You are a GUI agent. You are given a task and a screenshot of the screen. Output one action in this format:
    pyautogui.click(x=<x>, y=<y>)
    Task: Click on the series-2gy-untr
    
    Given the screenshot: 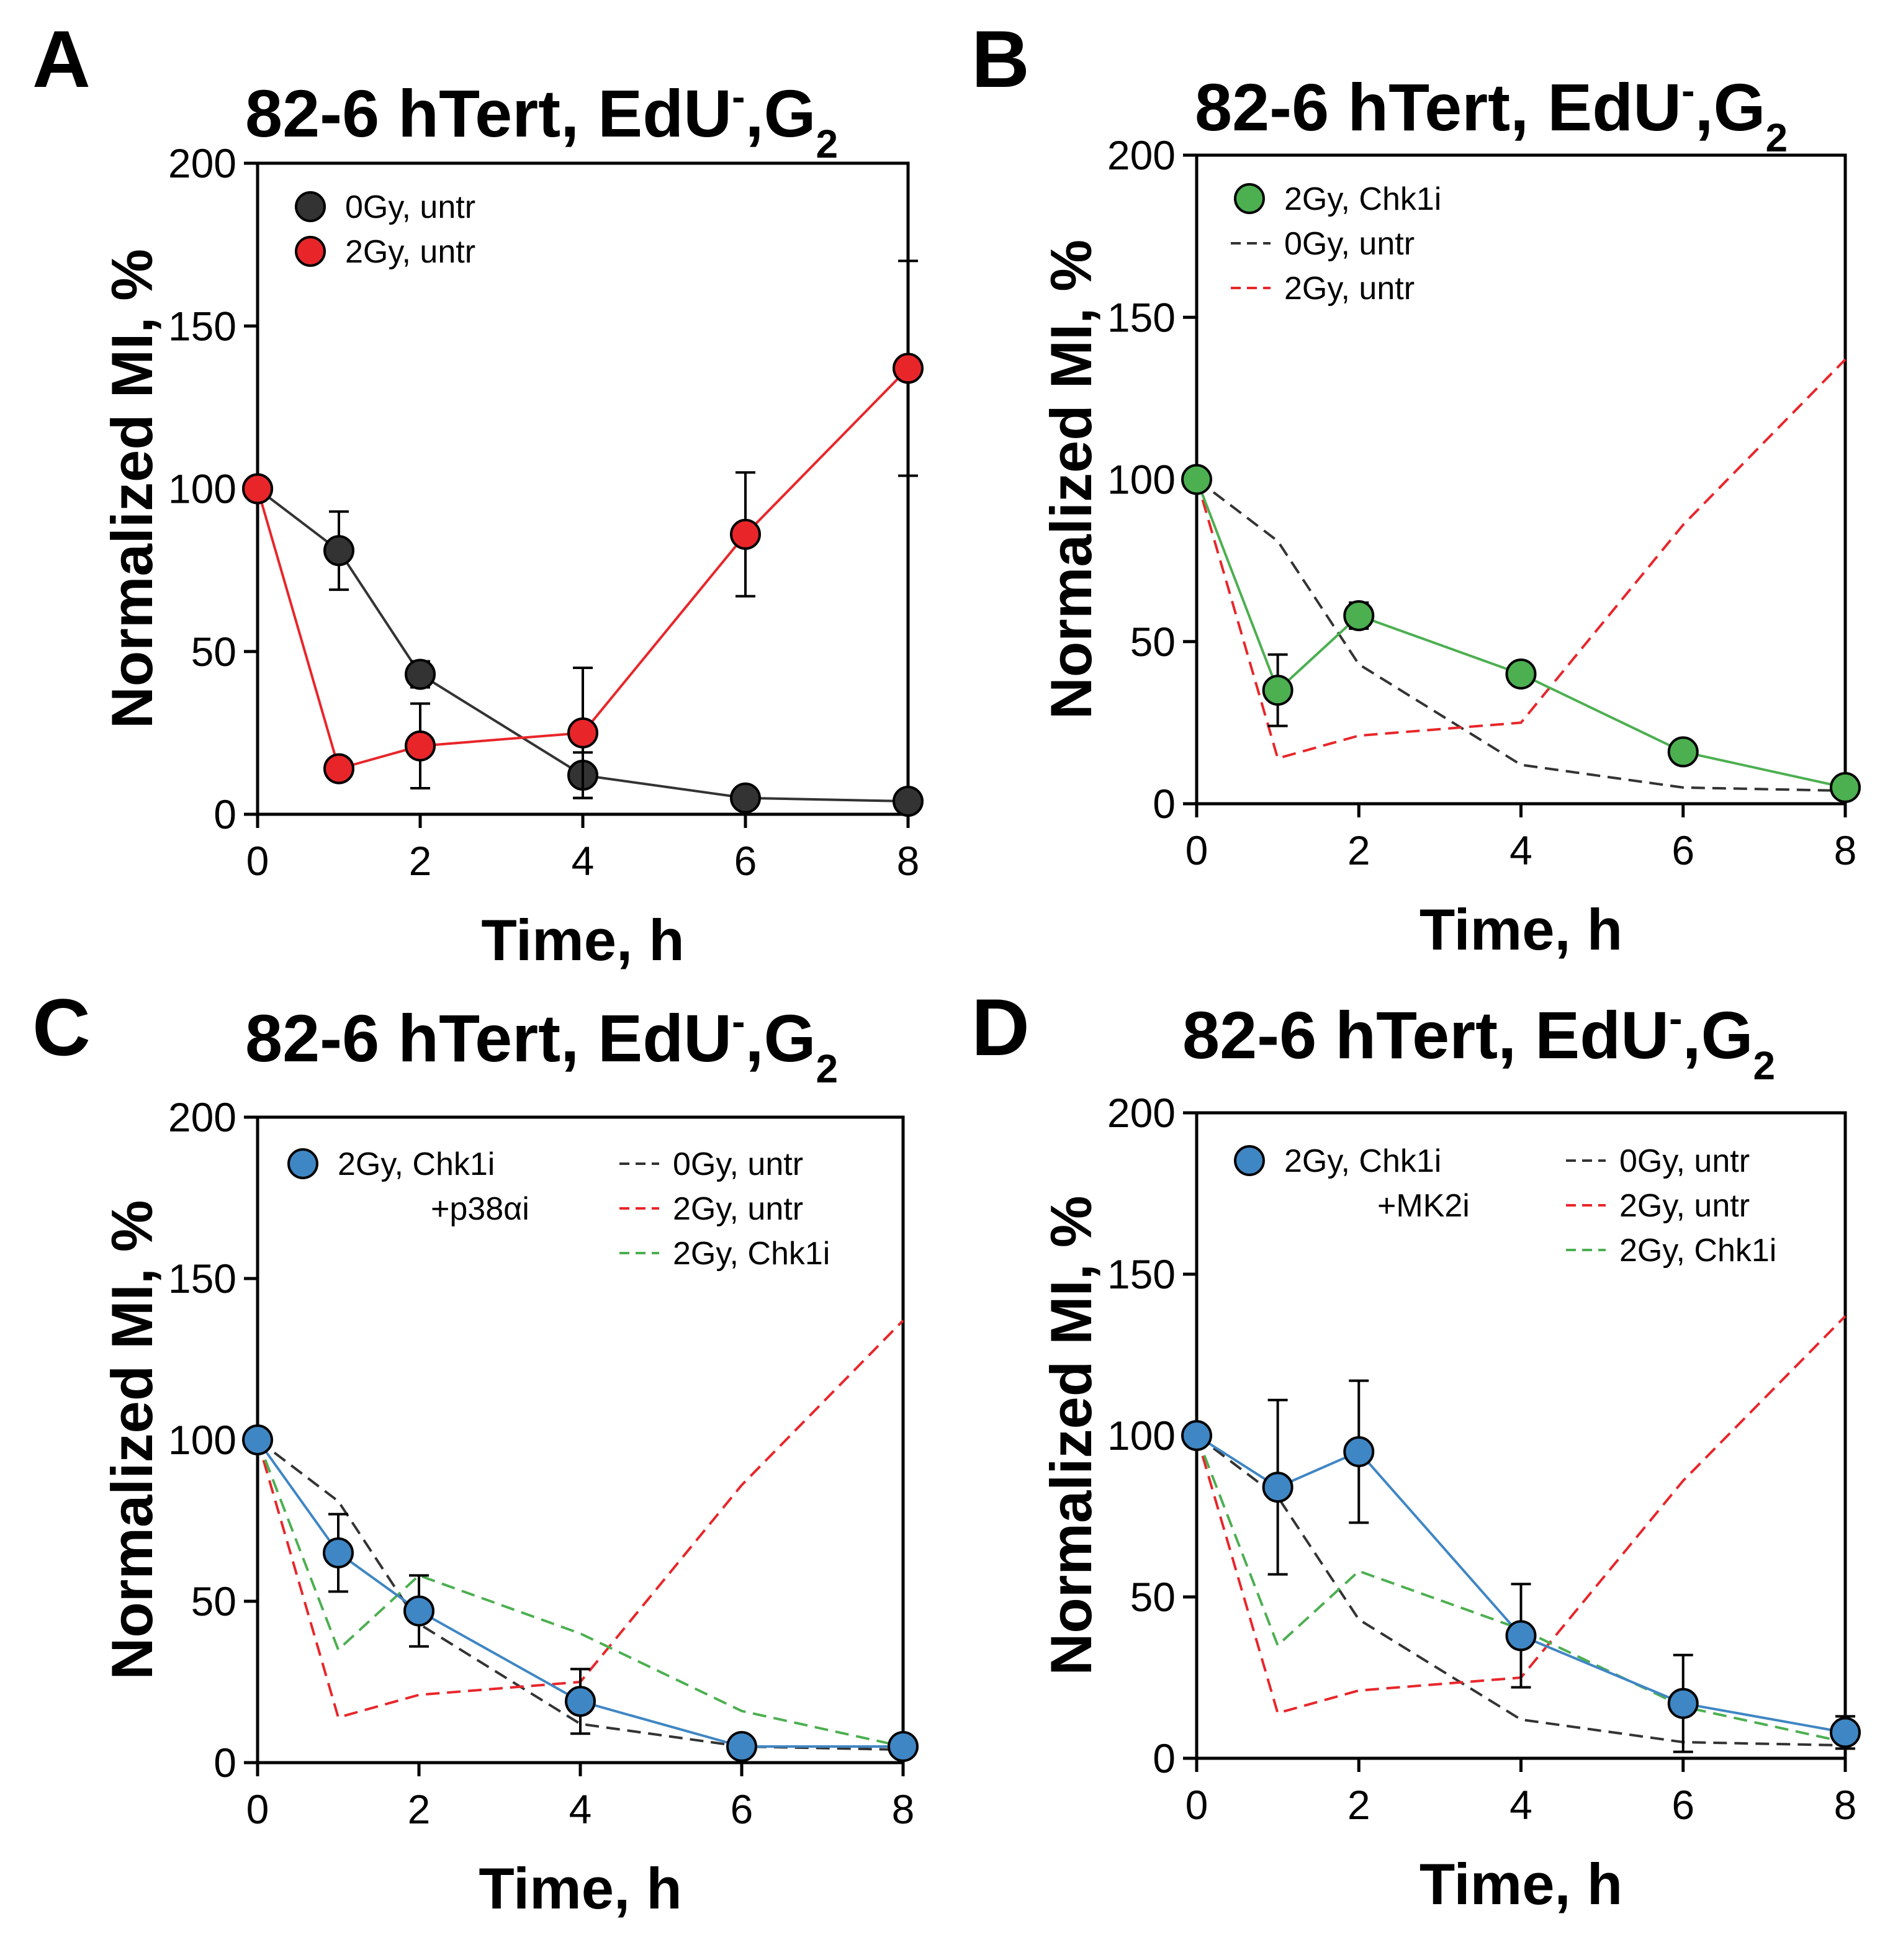 What is the action you would take?
    pyautogui.click(x=583, y=529)
    